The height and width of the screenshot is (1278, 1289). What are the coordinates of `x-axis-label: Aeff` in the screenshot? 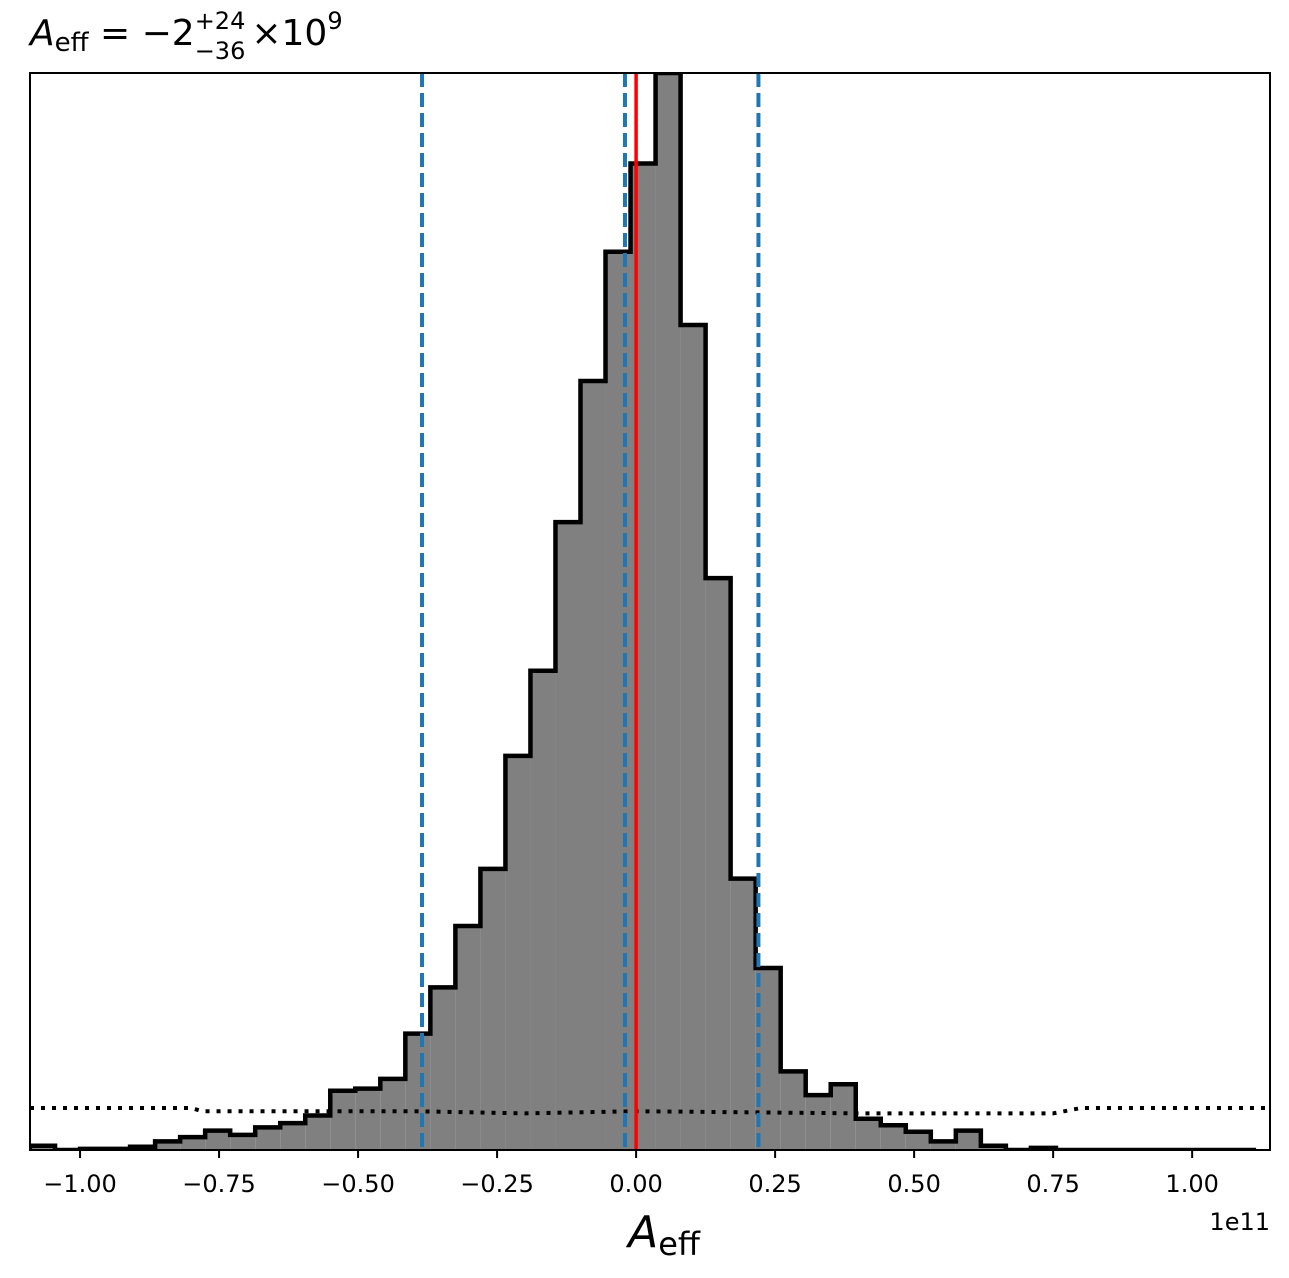 It's located at (663, 1235).